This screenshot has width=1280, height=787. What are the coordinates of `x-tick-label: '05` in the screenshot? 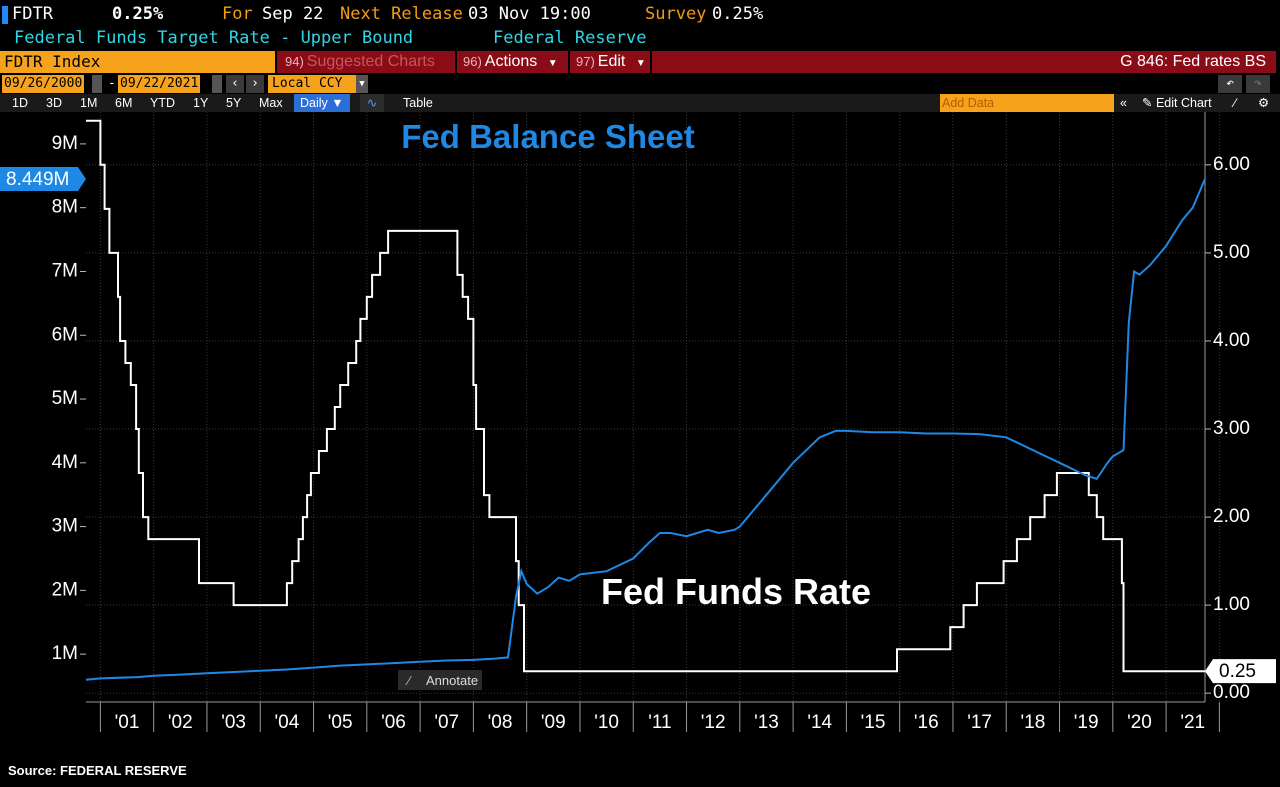 It's located at (340, 722).